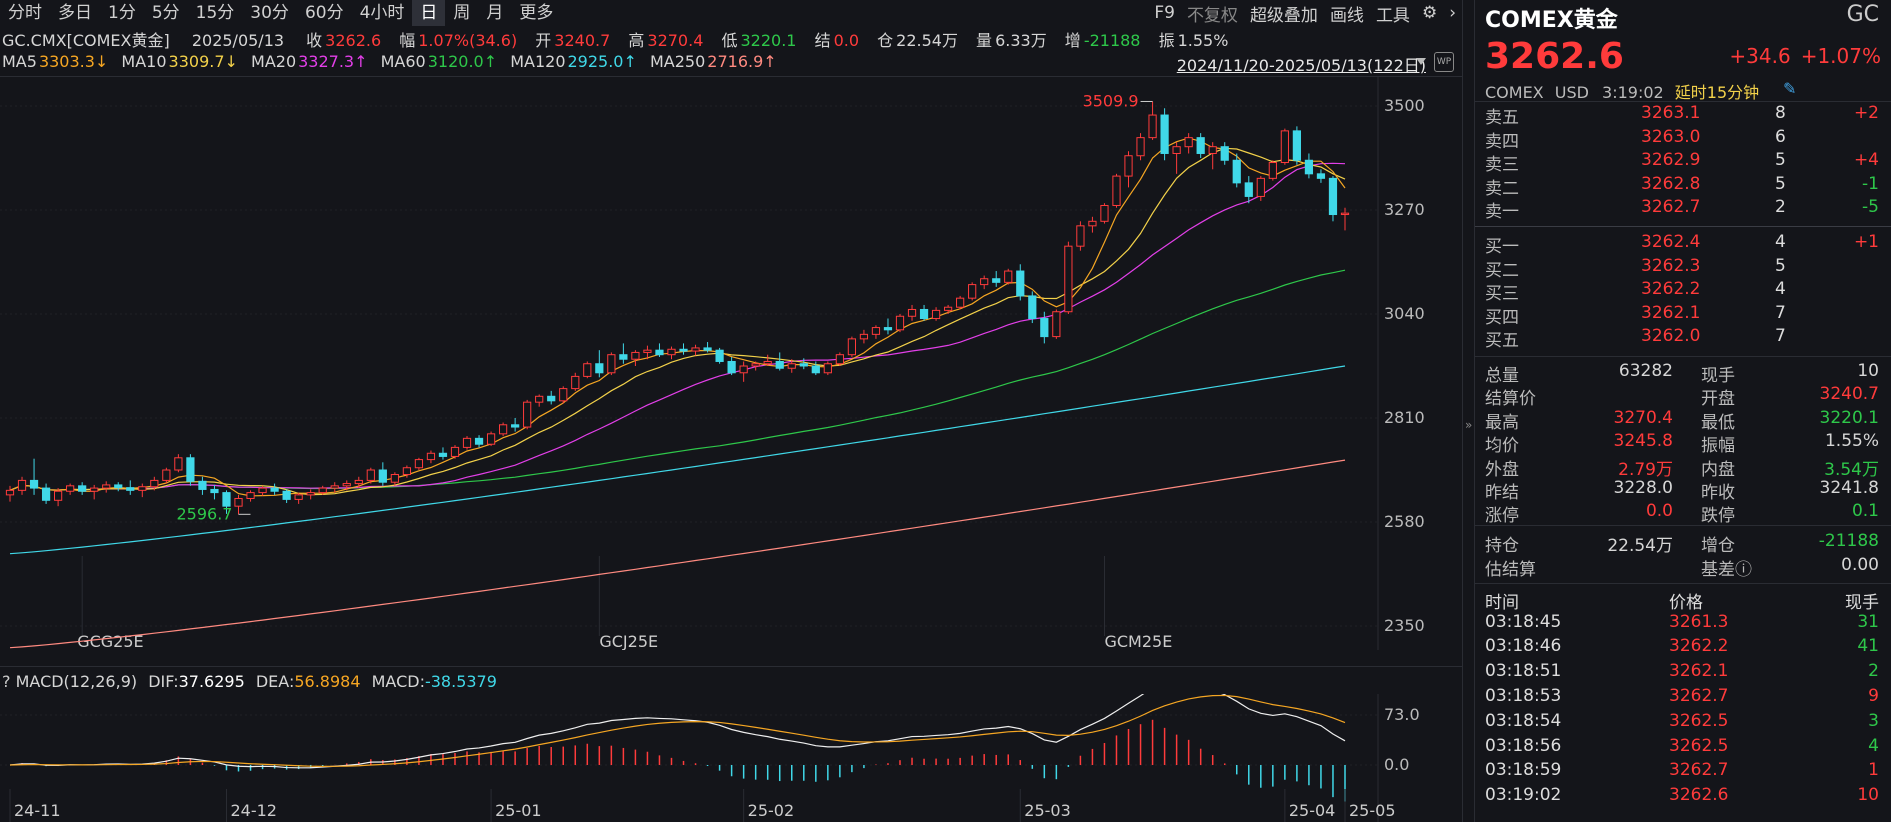 The height and width of the screenshot is (822, 1891). What do you see at coordinates (382, 13) in the screenshot?
I see `period-tab-7: 4小时` at bounding box center [382, 13].